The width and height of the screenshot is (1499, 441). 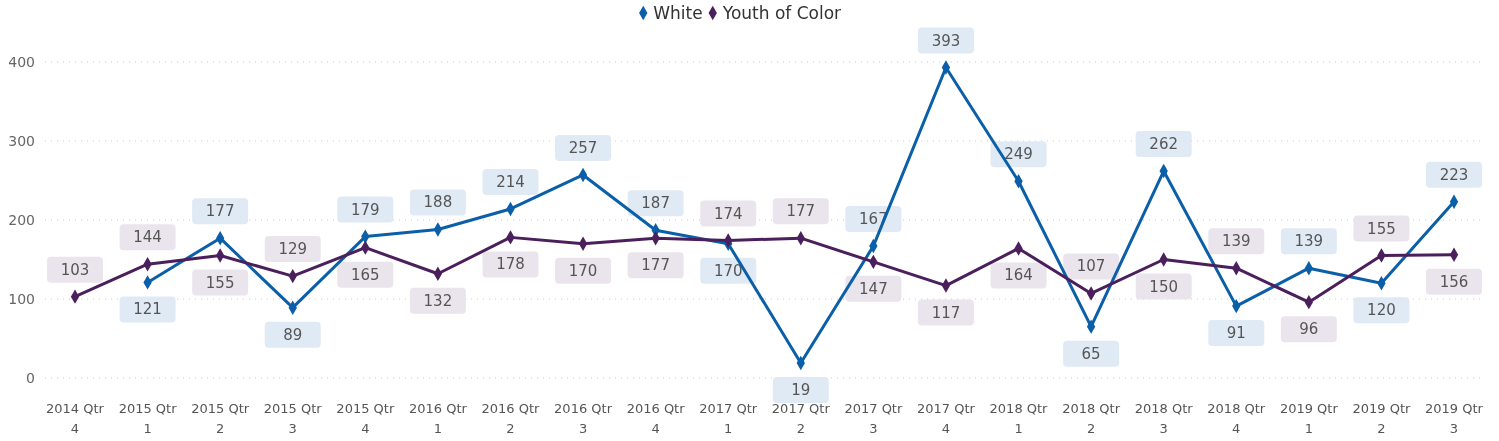 I want to click on y-tick-label: 200, so click(x=21, y=220).